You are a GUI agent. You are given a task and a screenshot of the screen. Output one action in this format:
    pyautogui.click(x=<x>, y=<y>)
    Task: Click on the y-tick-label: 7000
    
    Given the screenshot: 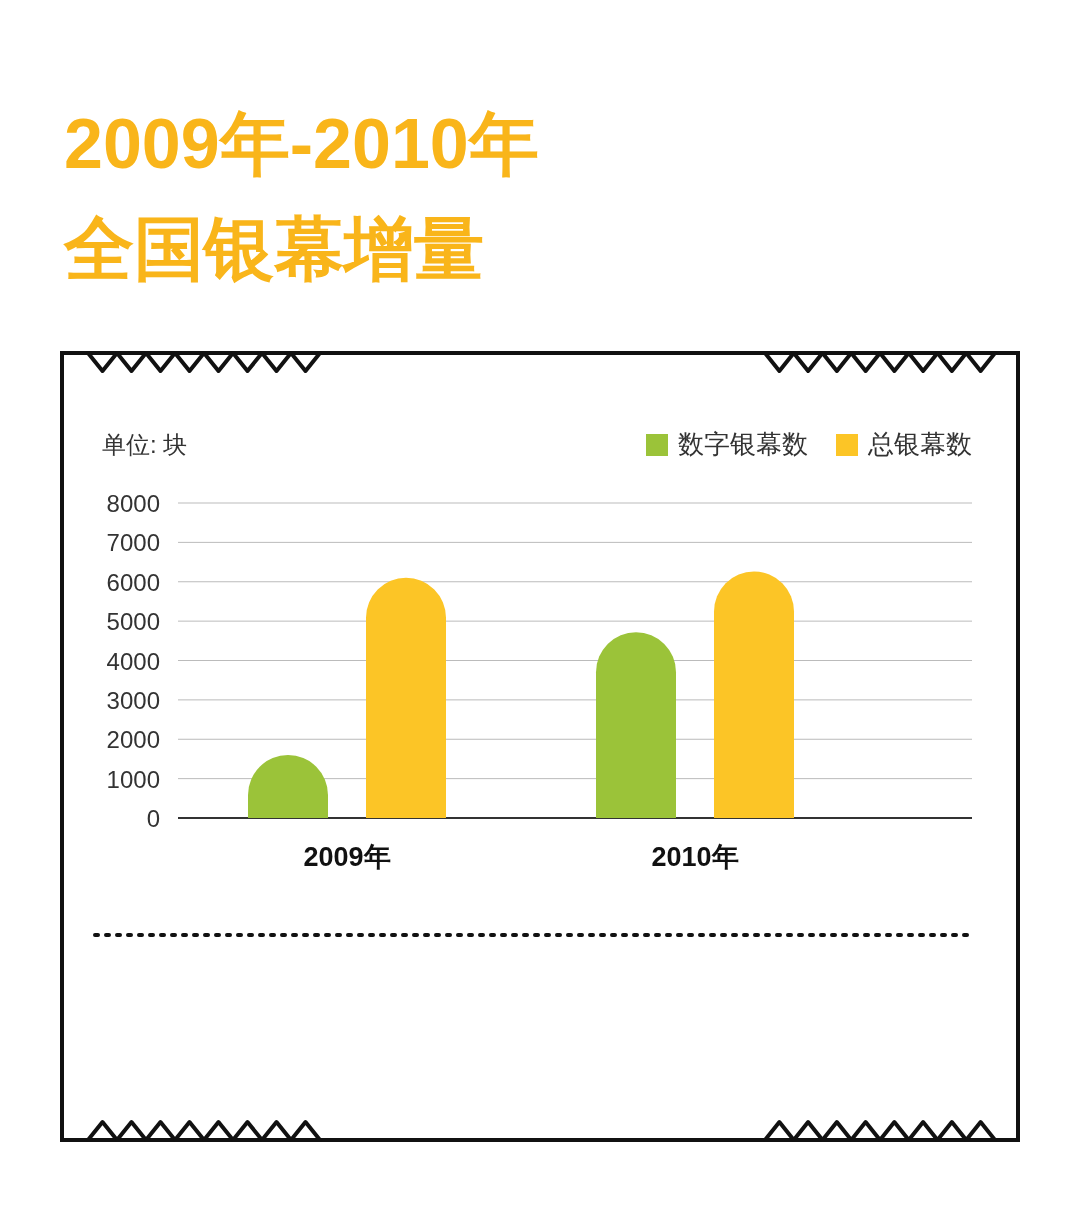 What is the action you would take?
    pyautogui.click(x=133, y=543)
    